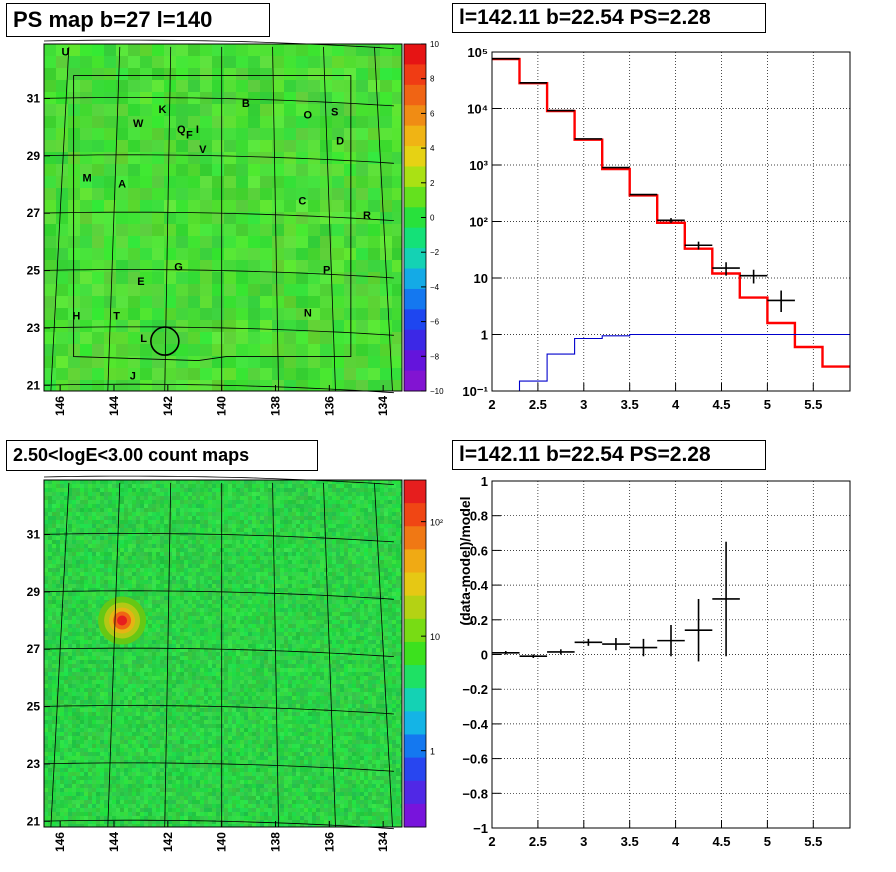 This screenshot has height=872, width=896. Describe the element at coordinates (143, 339) in the screenshot. I see `source-label-l: L` at that location.